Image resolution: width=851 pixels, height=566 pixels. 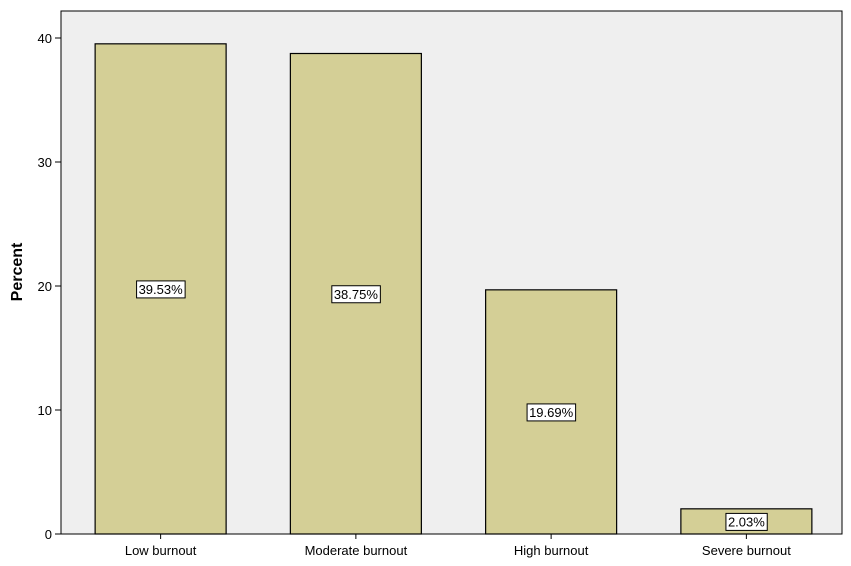 I want to click on data-label: 39.53%, so click(x=161, y=289).